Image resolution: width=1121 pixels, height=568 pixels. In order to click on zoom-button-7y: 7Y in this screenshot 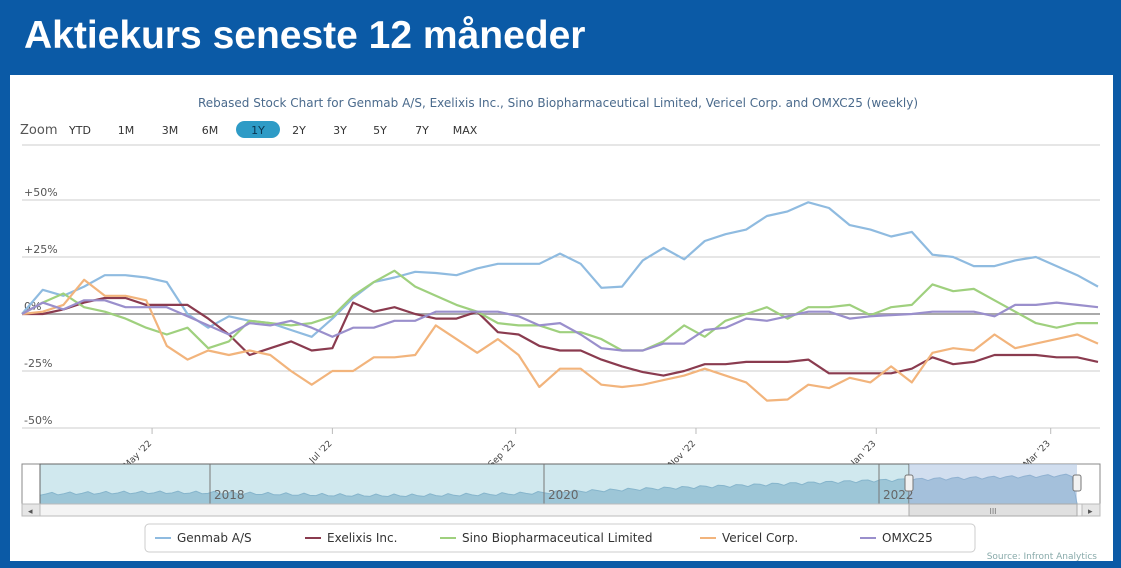, I will do `click(422, 130)`.